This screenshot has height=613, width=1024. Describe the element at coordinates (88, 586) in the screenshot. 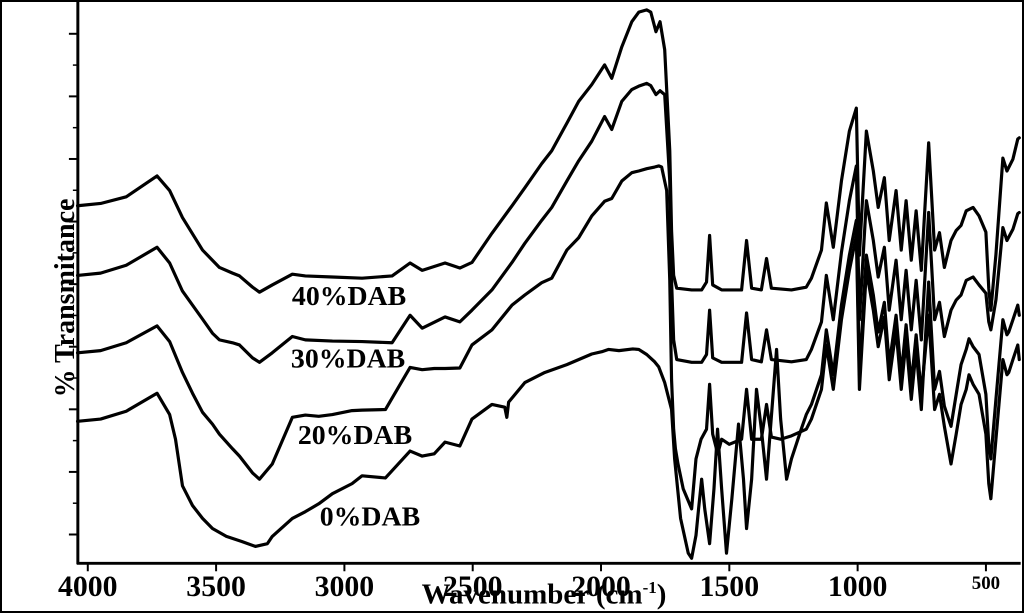

I see `x-tick-label-4000: 4000` at that location.